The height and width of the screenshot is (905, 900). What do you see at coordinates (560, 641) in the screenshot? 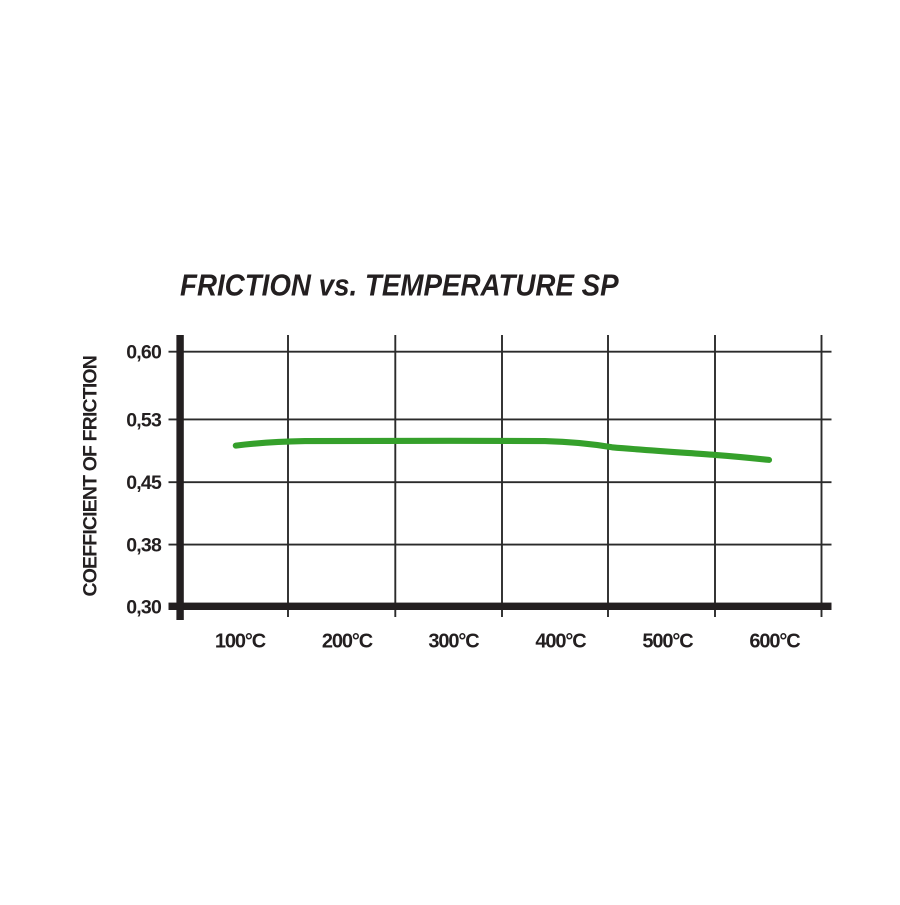
I see `svg-text: 400°C` at bounding box center [560, 641].